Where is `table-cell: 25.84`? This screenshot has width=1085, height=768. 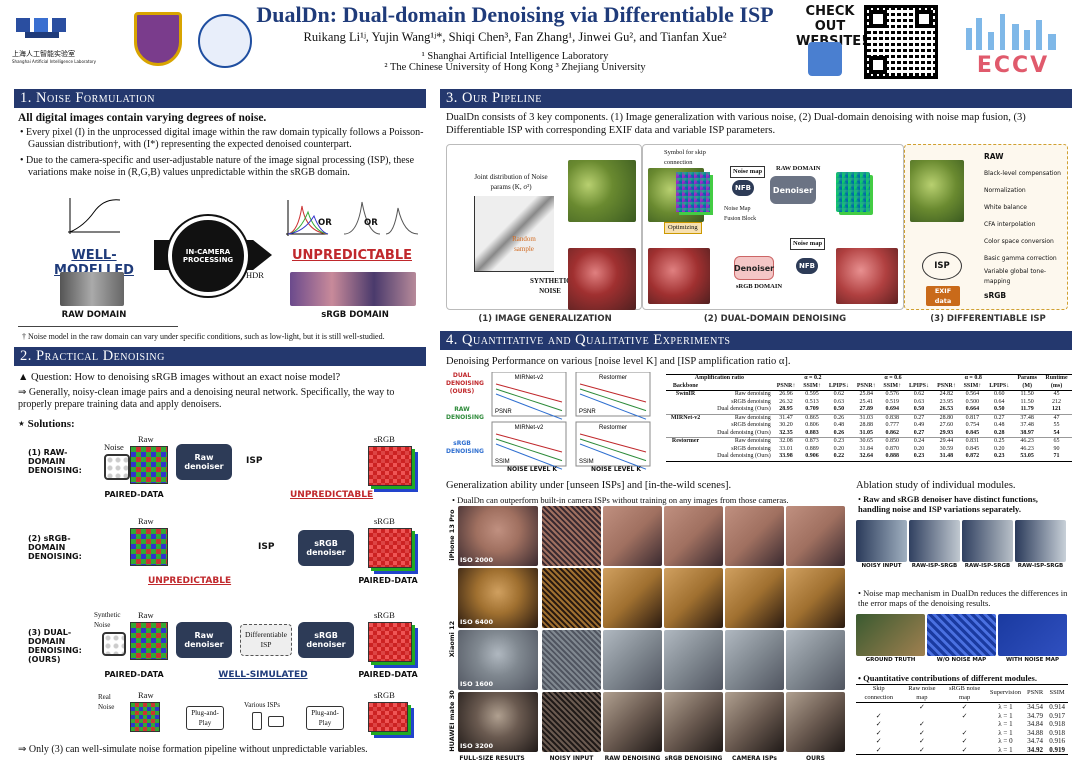
table-cell: 25.84 is located at coordinates (866, 394).